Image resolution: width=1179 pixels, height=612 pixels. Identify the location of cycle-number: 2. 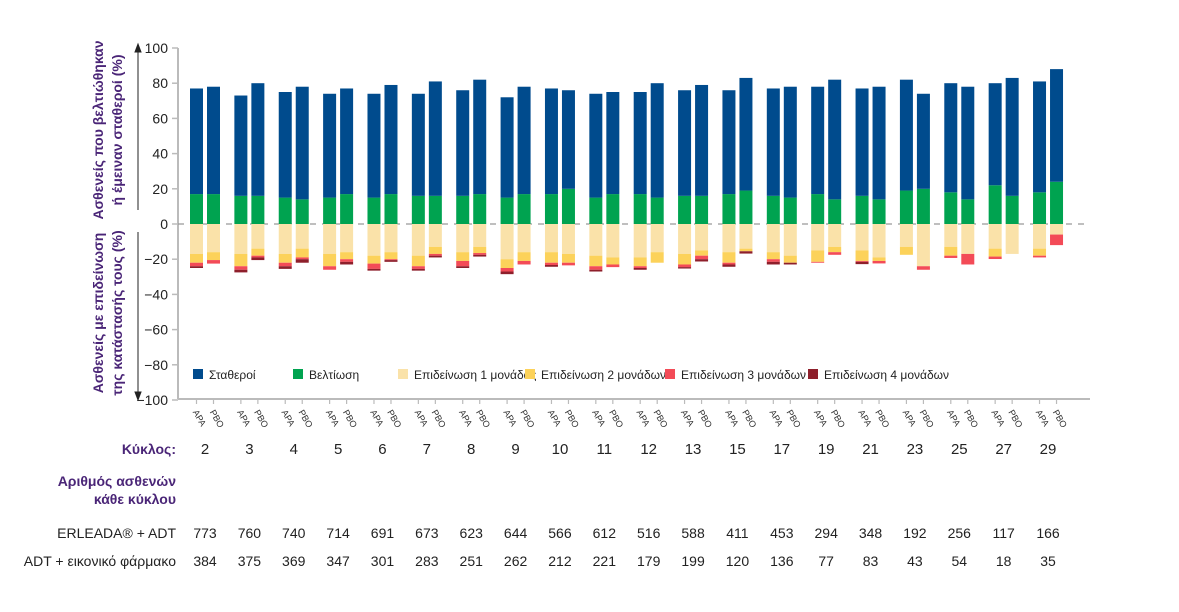
(205, 449).